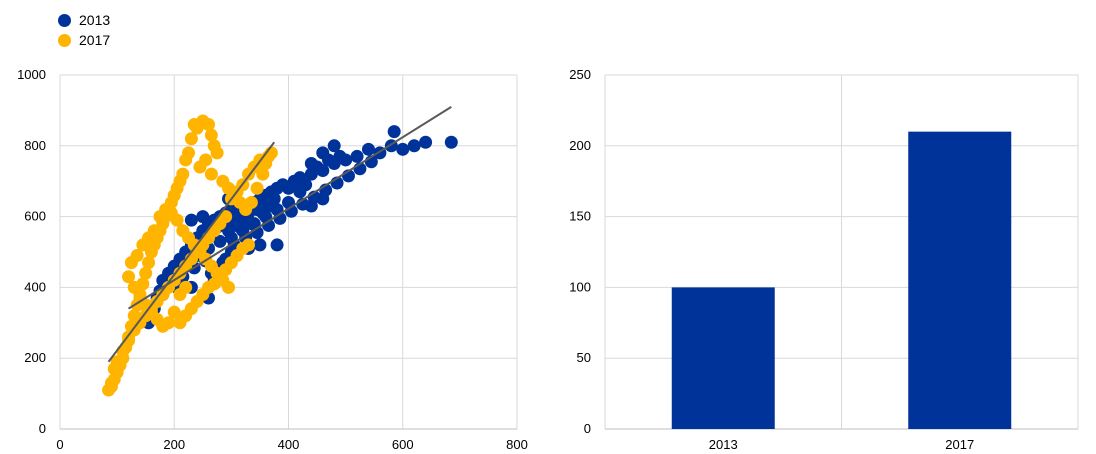  Describe the element at coordinates (290, 208) in the screenshot. I see `trendline-2013` at that location.